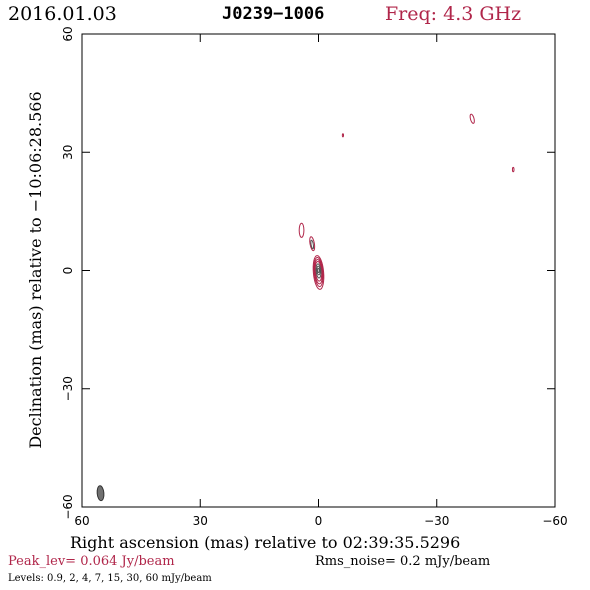  I want to click on y-tick-label: −60, so click(68, 506).